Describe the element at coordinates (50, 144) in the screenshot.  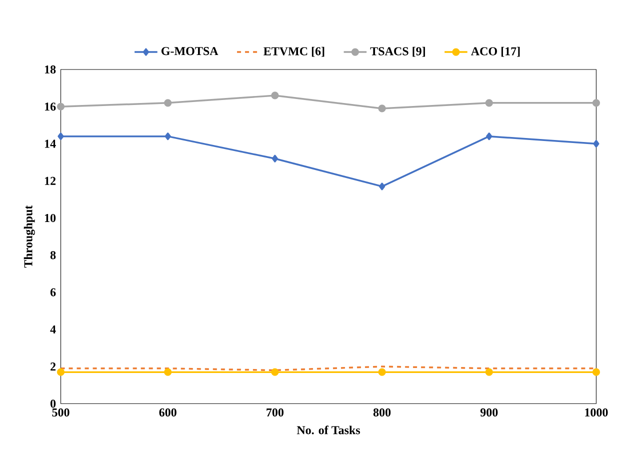
I see `y-tick-label: 14` at that location.